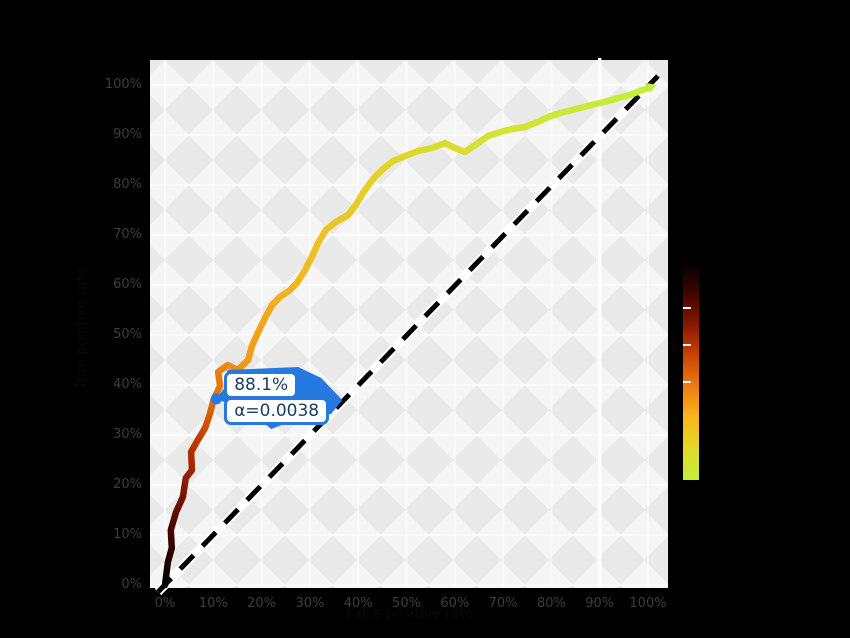 The height and width of the screenshot is (638, 850). I want to click on x-tick-label: 90%, so click(600, 603).